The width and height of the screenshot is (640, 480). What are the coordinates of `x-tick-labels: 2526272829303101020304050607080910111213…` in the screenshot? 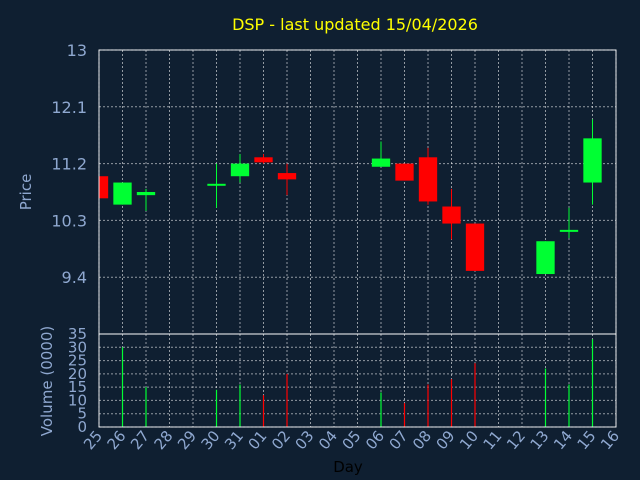 It's located at (351, 440).